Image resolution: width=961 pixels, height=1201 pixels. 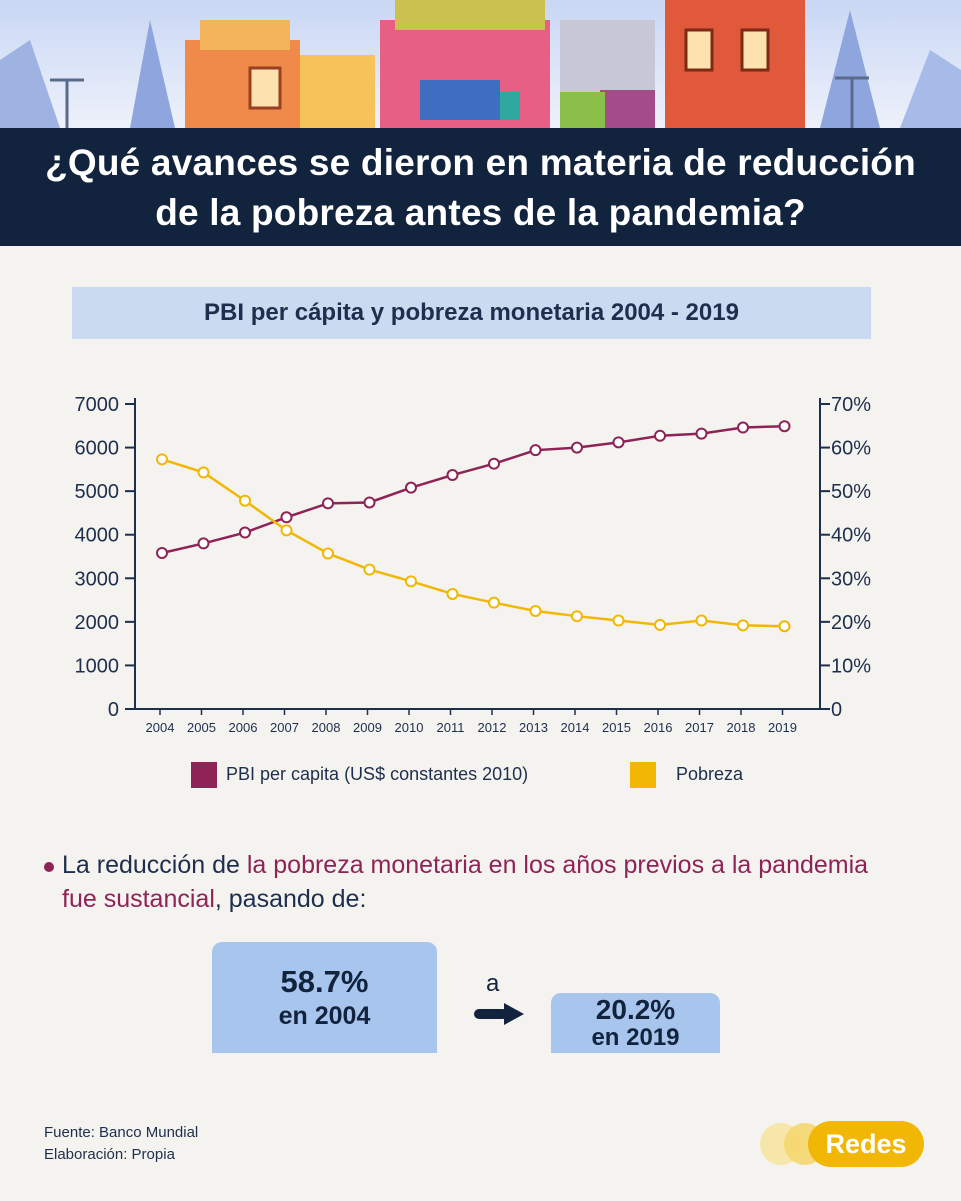 I want to click on x-tick-label: 2014, so click(x=575, y=727).